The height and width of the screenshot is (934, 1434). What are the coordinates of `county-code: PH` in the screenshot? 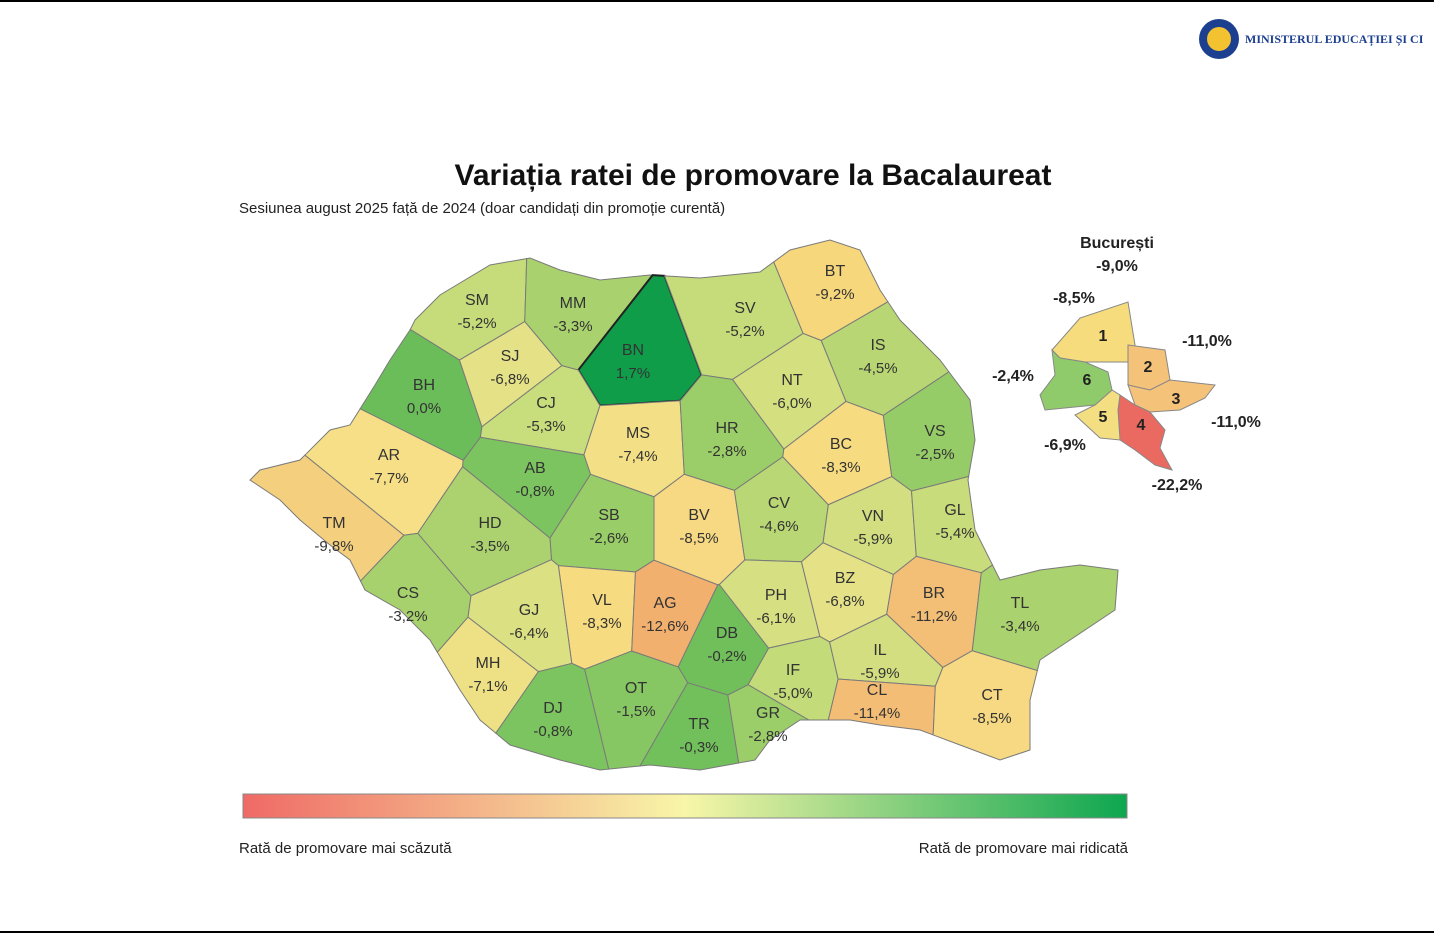 It's located at (776, 595).